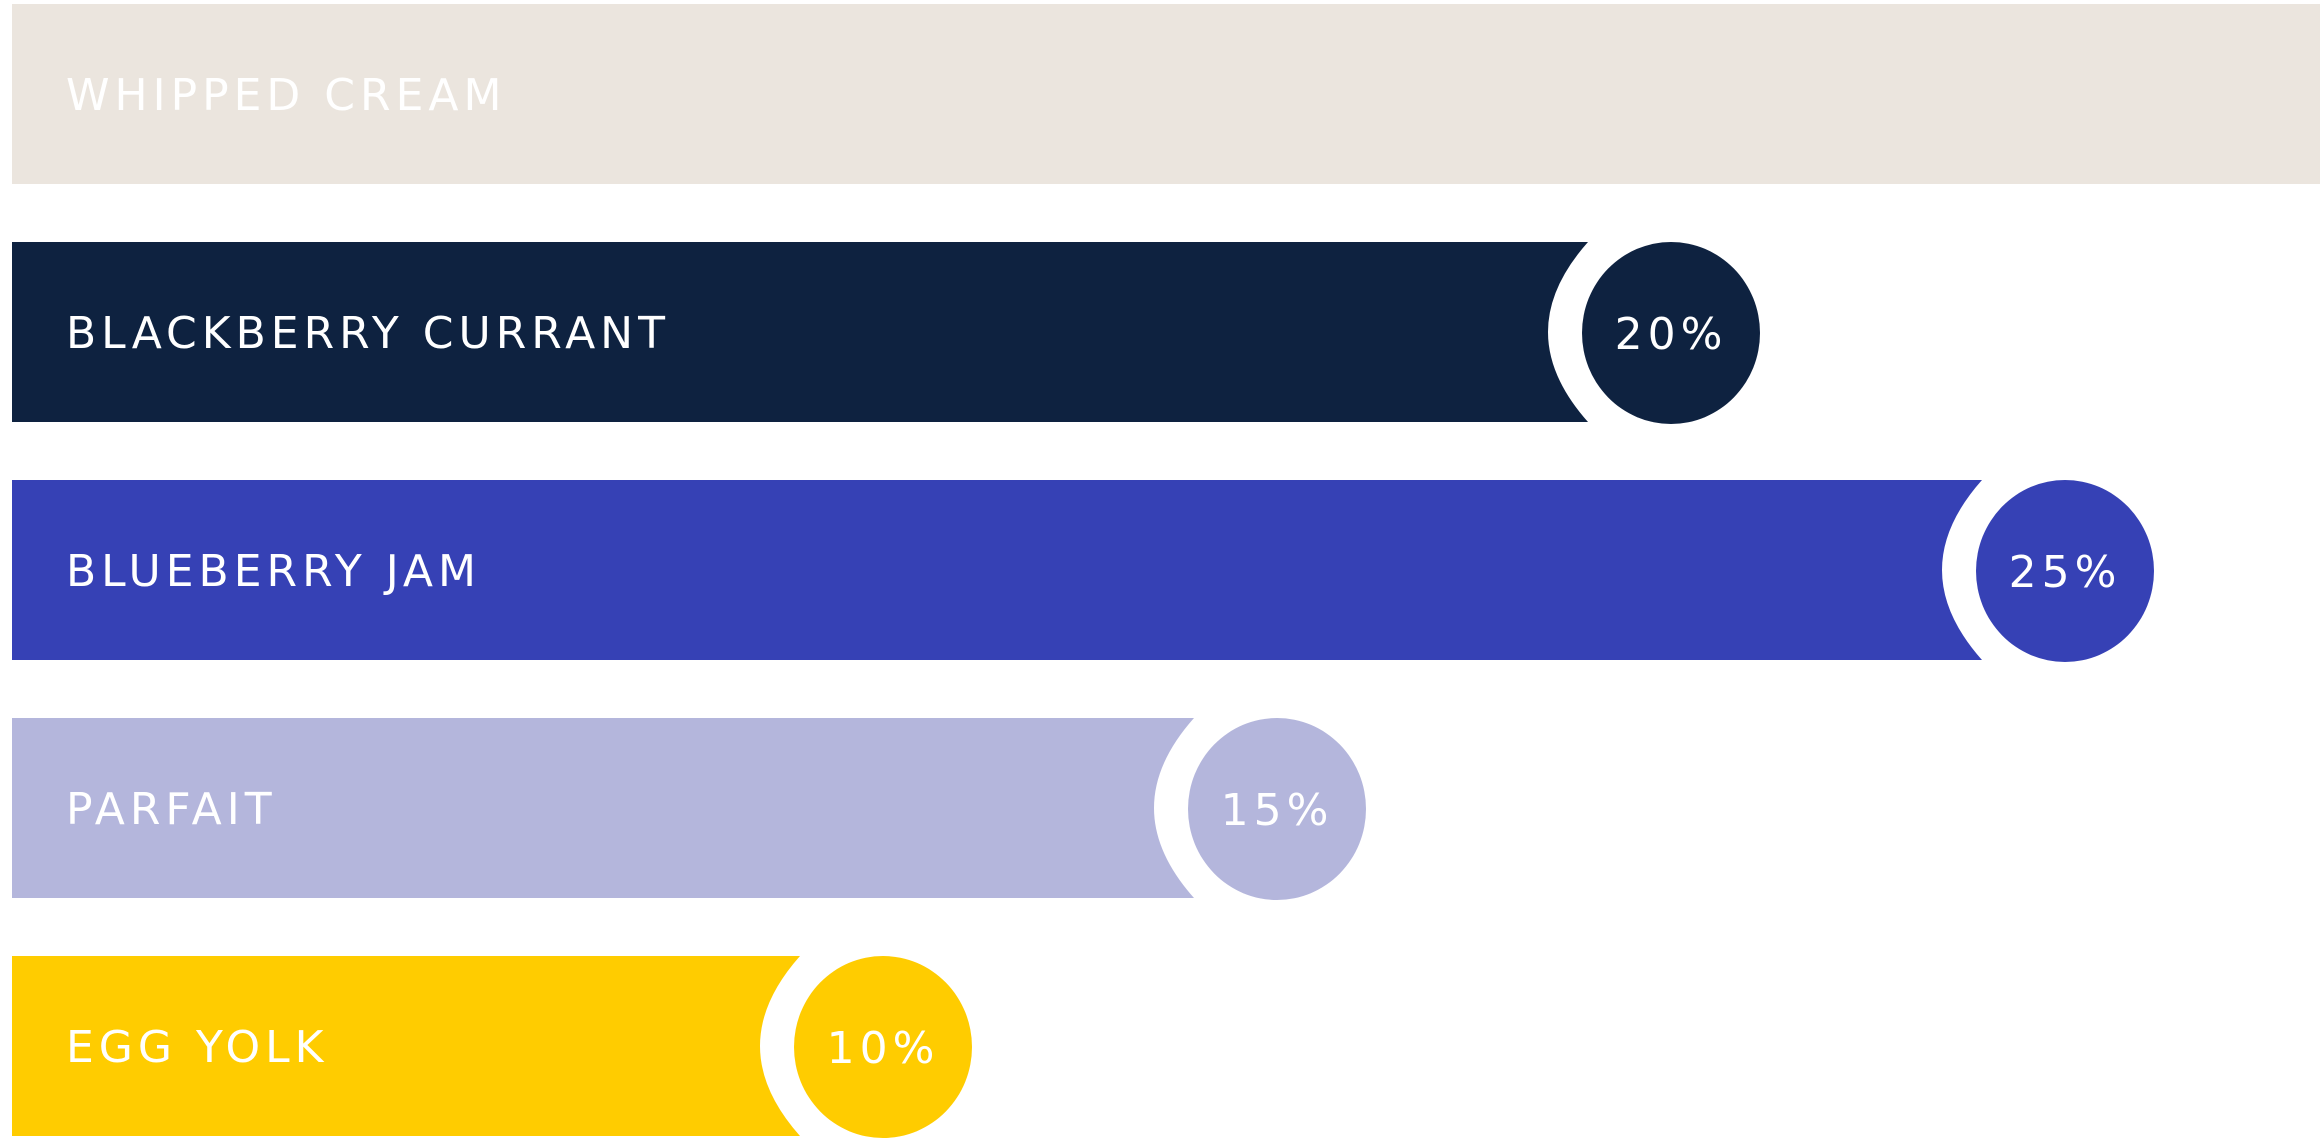 The width and height of the screenshot is (2320, 1140). I want to click on bar-category-label: BLUEBERRY JAM, so click(273, 571).